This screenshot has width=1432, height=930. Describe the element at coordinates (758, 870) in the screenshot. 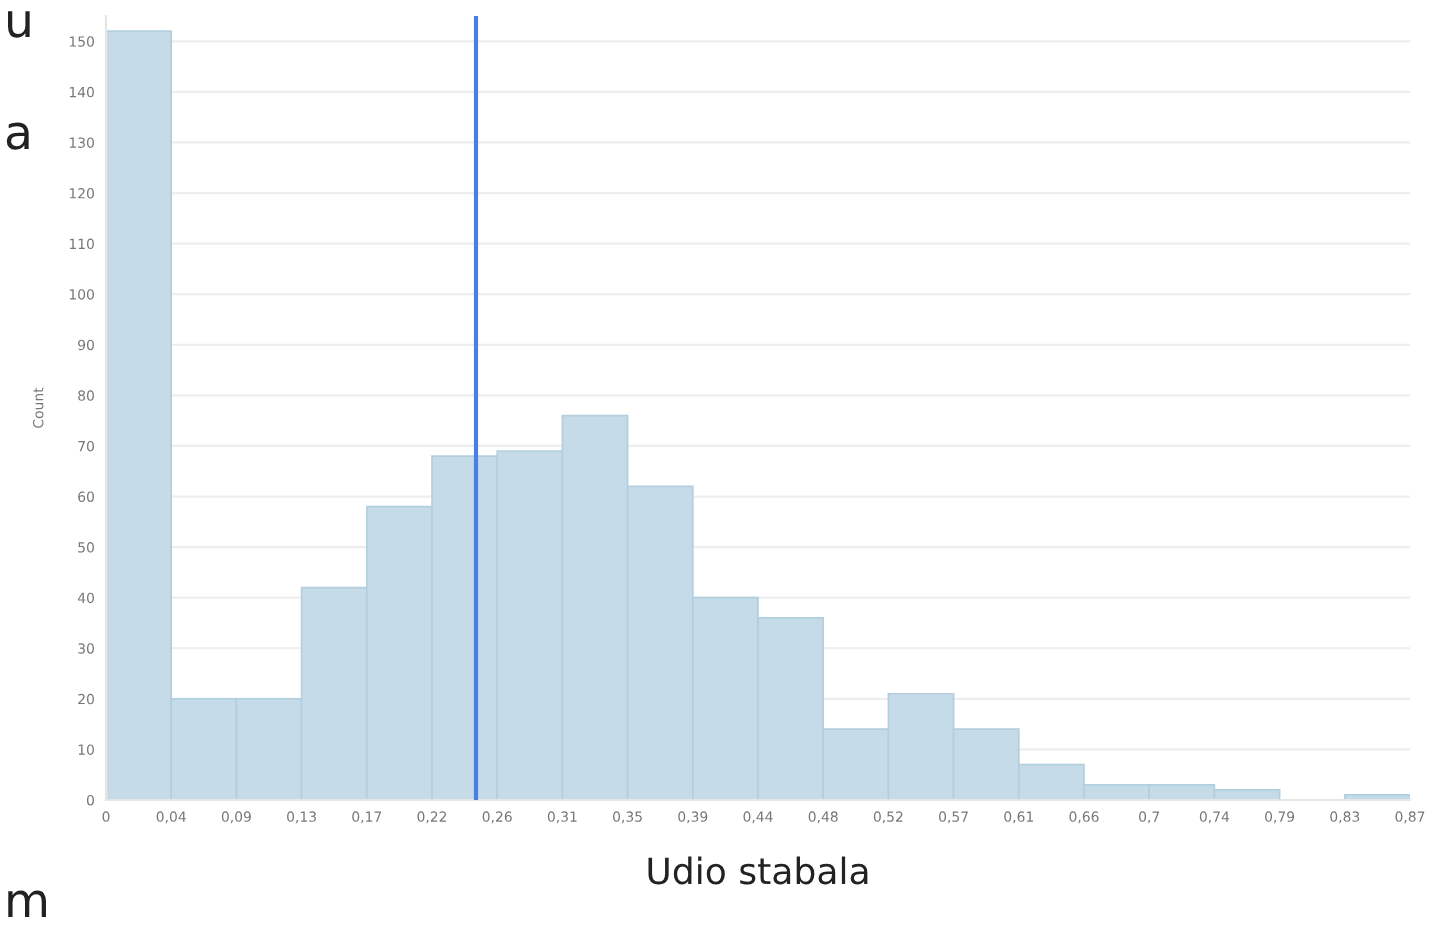

I see `x-axis-title: Udio stabala` at that location.